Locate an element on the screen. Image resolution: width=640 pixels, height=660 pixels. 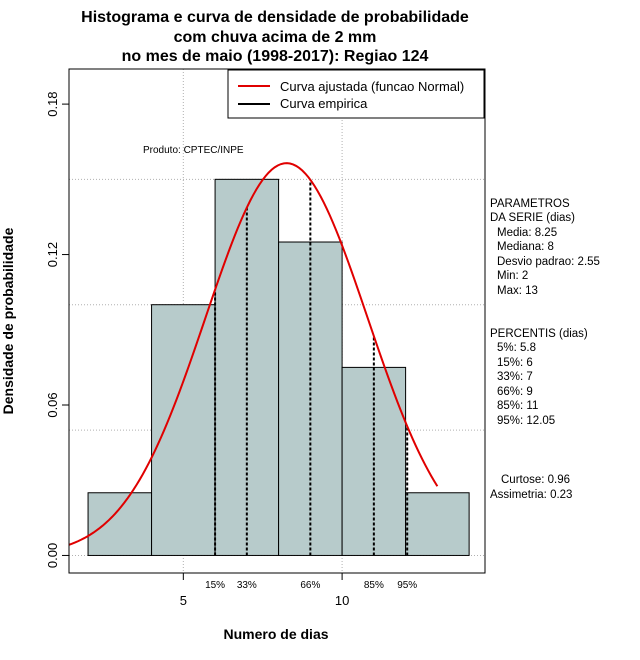
stat-curtose: Curtose: 0.96 is located at coordinates (535, 480).